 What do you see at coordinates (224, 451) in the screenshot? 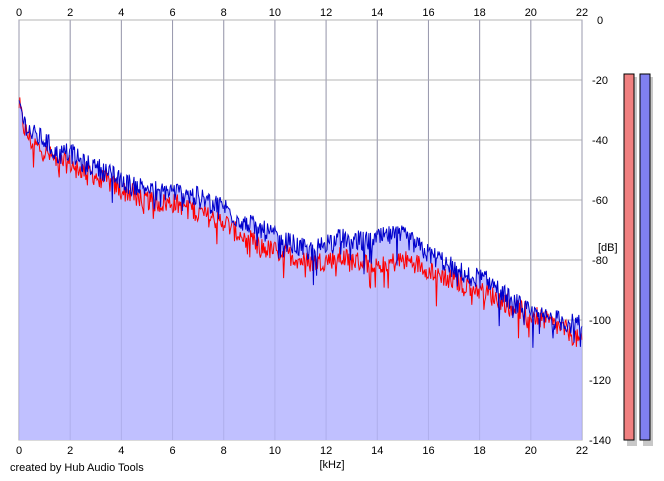
I see `x-tick-label-bottom: 8` at bounding box center [224, 451].